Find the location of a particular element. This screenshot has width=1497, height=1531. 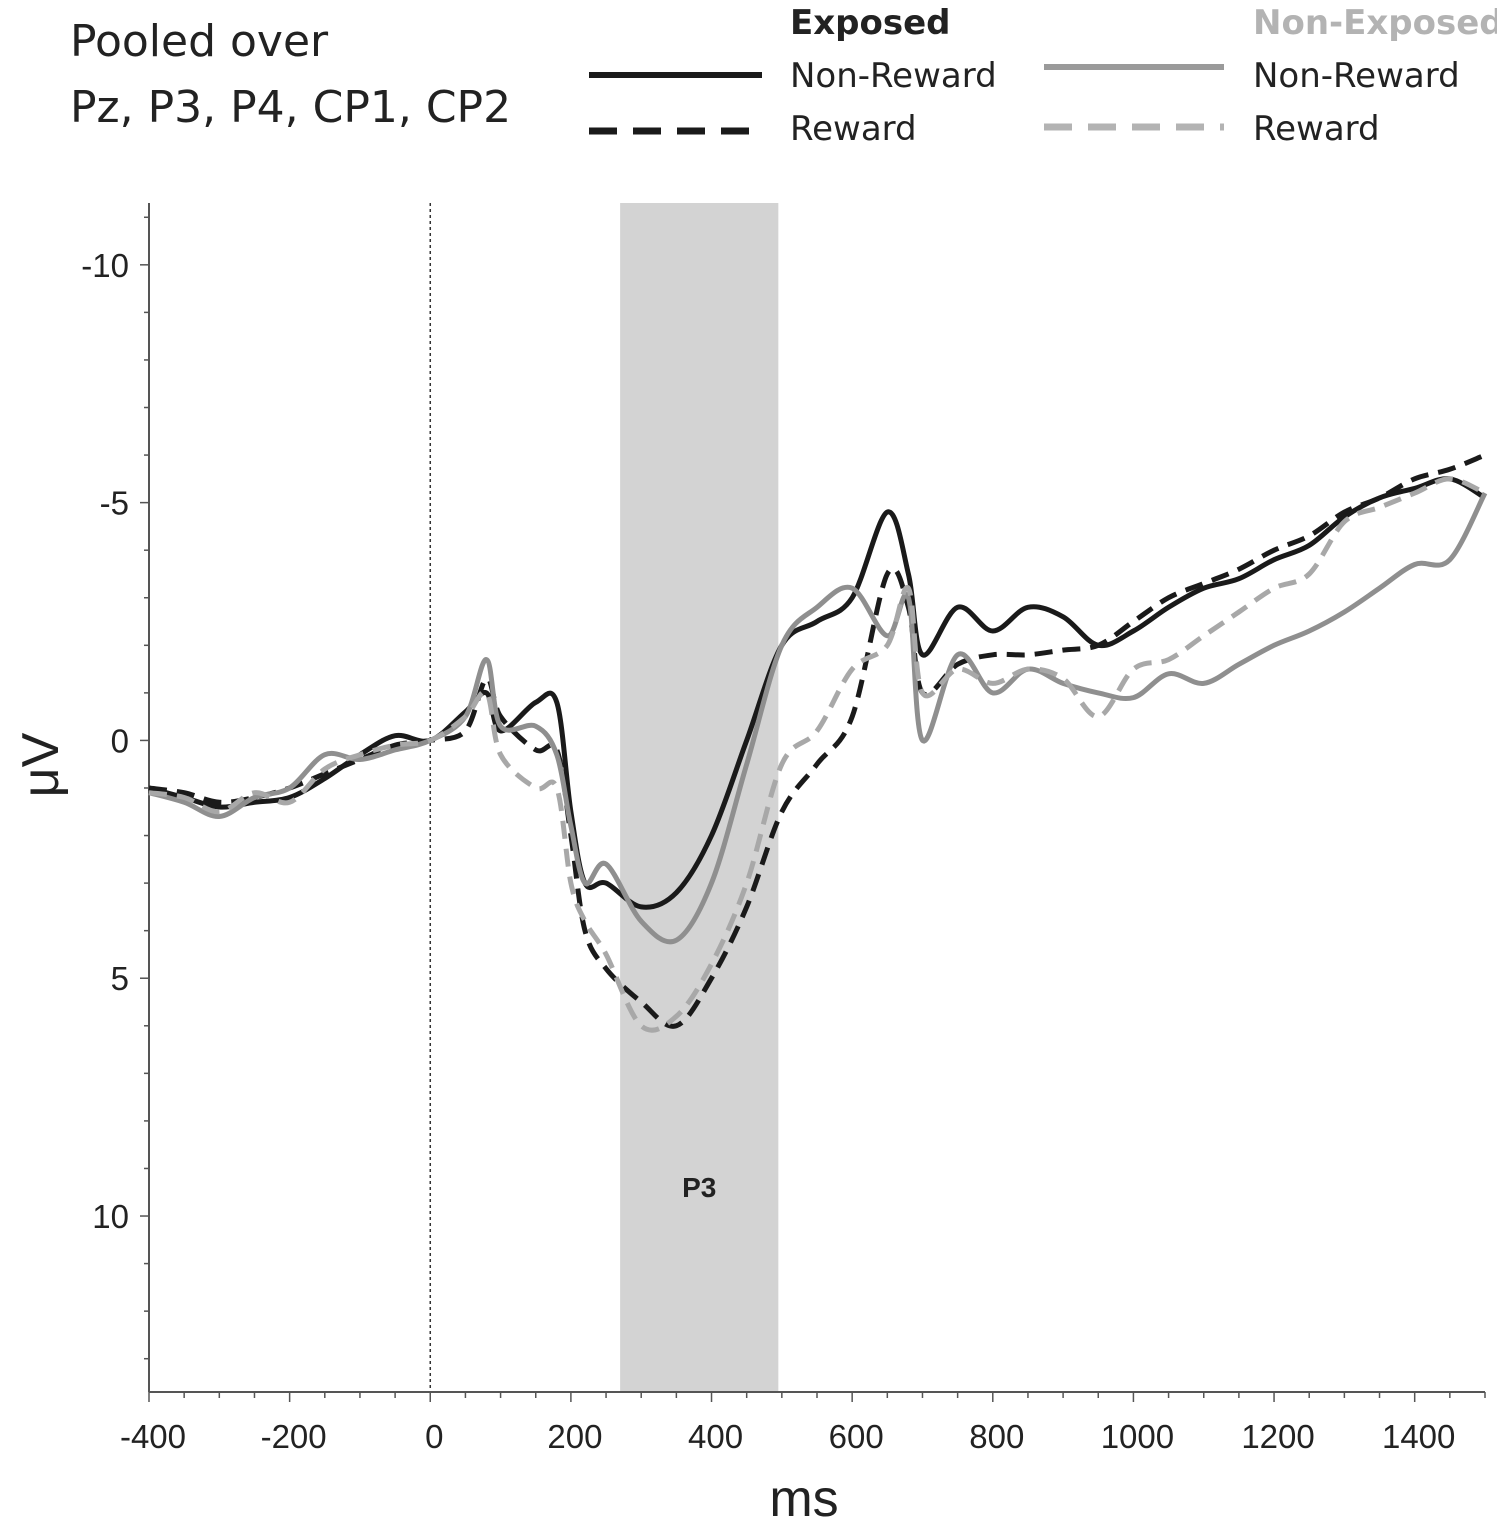

x-tick-label: 1000 is located at coordinates (1137, 1436).